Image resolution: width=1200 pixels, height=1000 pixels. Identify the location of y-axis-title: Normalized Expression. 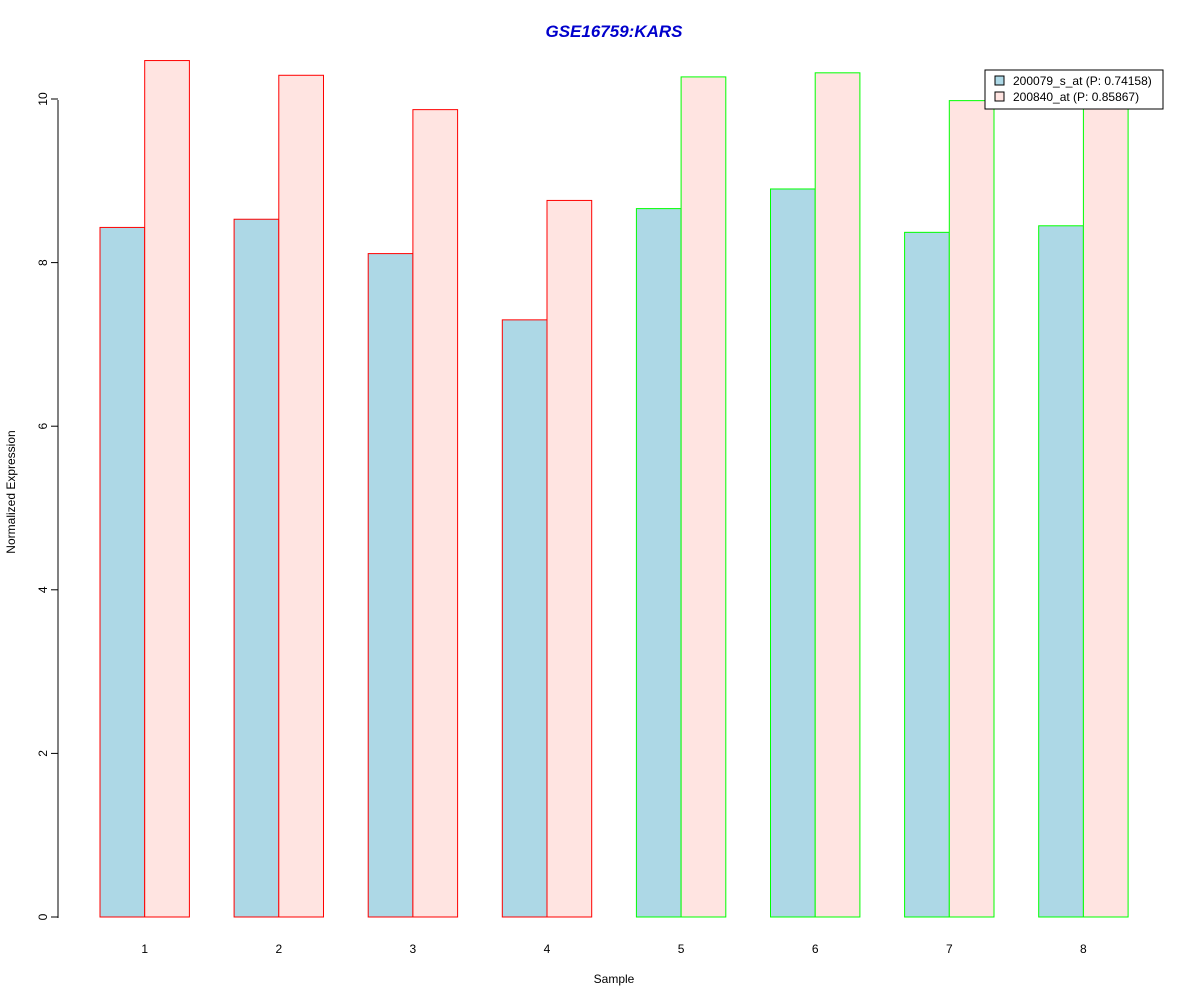
(11, 491).